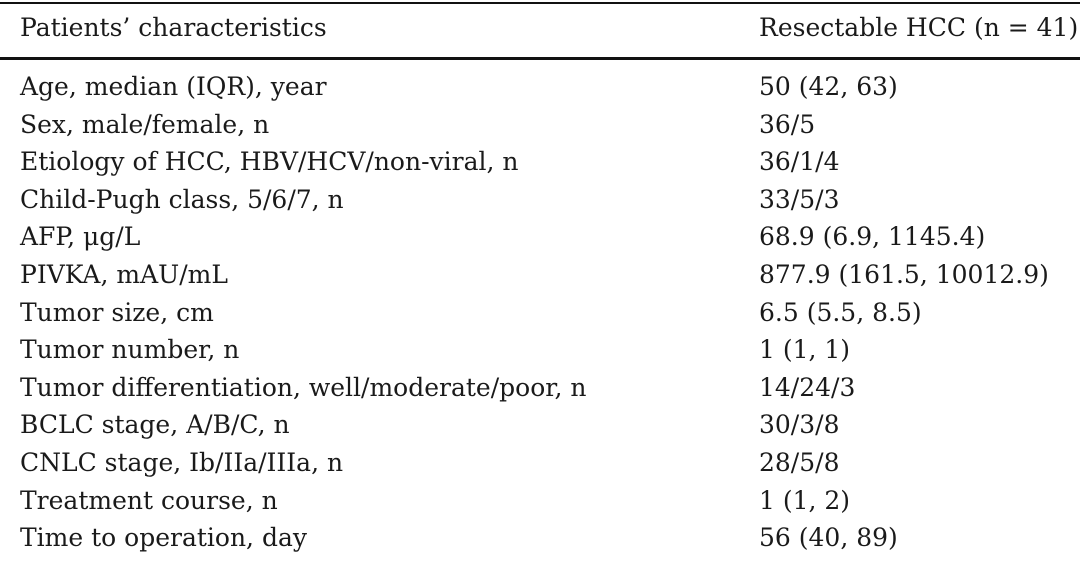 The image size is (1080, 565). What do you see at coordinates (182, 462) in the screenshot?
I see `row-label: CNLC stage, Ib/IIa/IIIa, n` at bounding box center [182, 462].